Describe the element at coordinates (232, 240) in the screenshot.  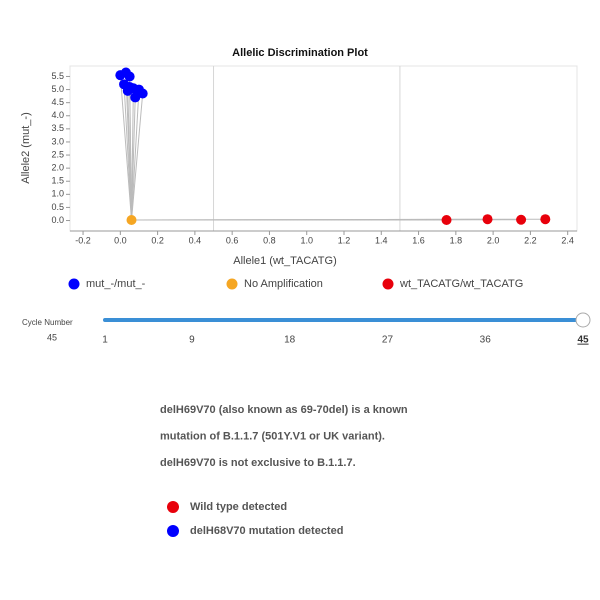
I see `x-tick-label: 0.6` at that location.